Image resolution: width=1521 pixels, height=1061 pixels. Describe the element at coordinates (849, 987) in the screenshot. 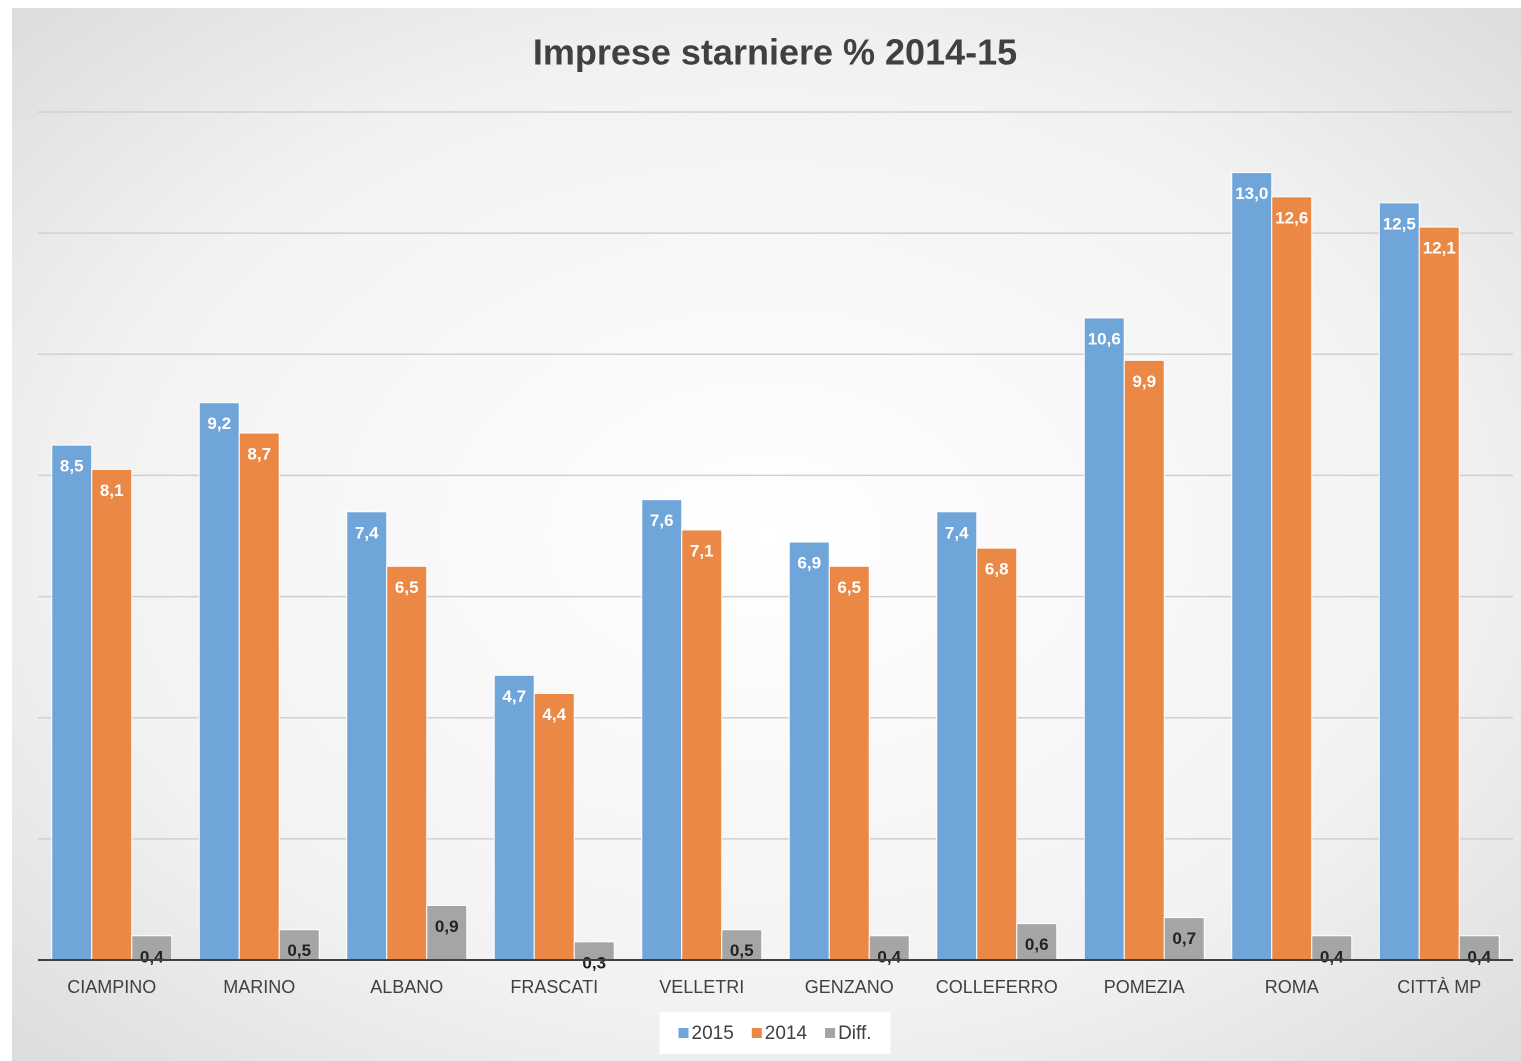

I see `x-tick-label: GENZANO` at that location.